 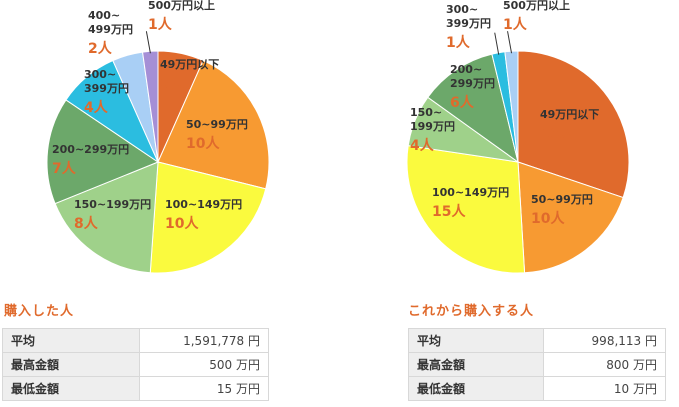 What do you see at coordinates (100, 48) in the screenshot?
I see `slice-count: 2人` at bounding box center [100, 48].